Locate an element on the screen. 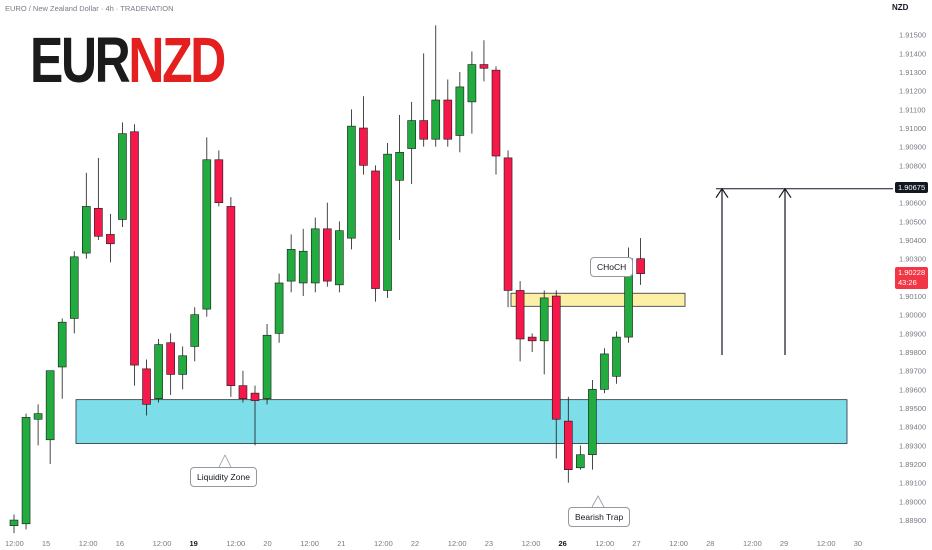  bearish-trap-label: Bearish Trap is located at coordinates (599, 517).